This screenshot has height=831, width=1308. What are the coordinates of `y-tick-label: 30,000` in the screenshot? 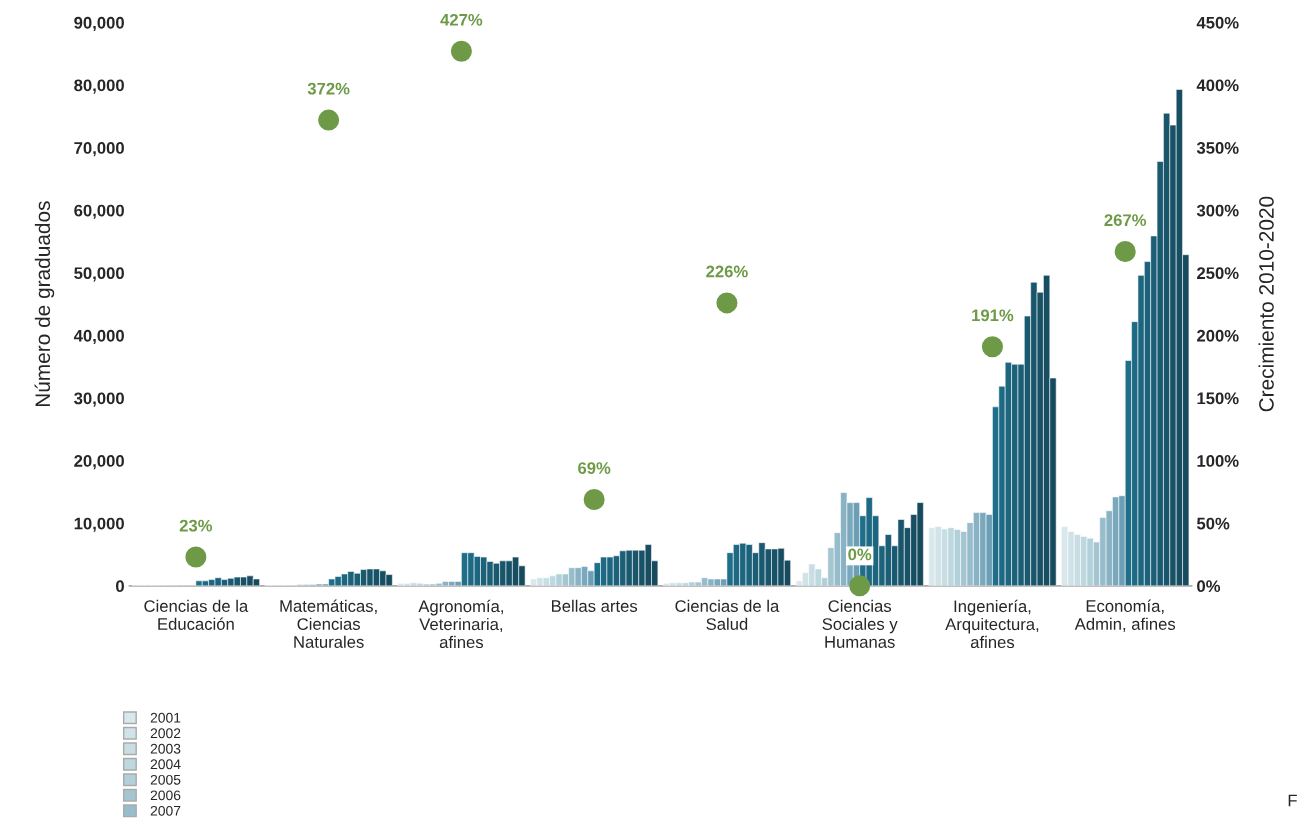 It's located at (99, 399).